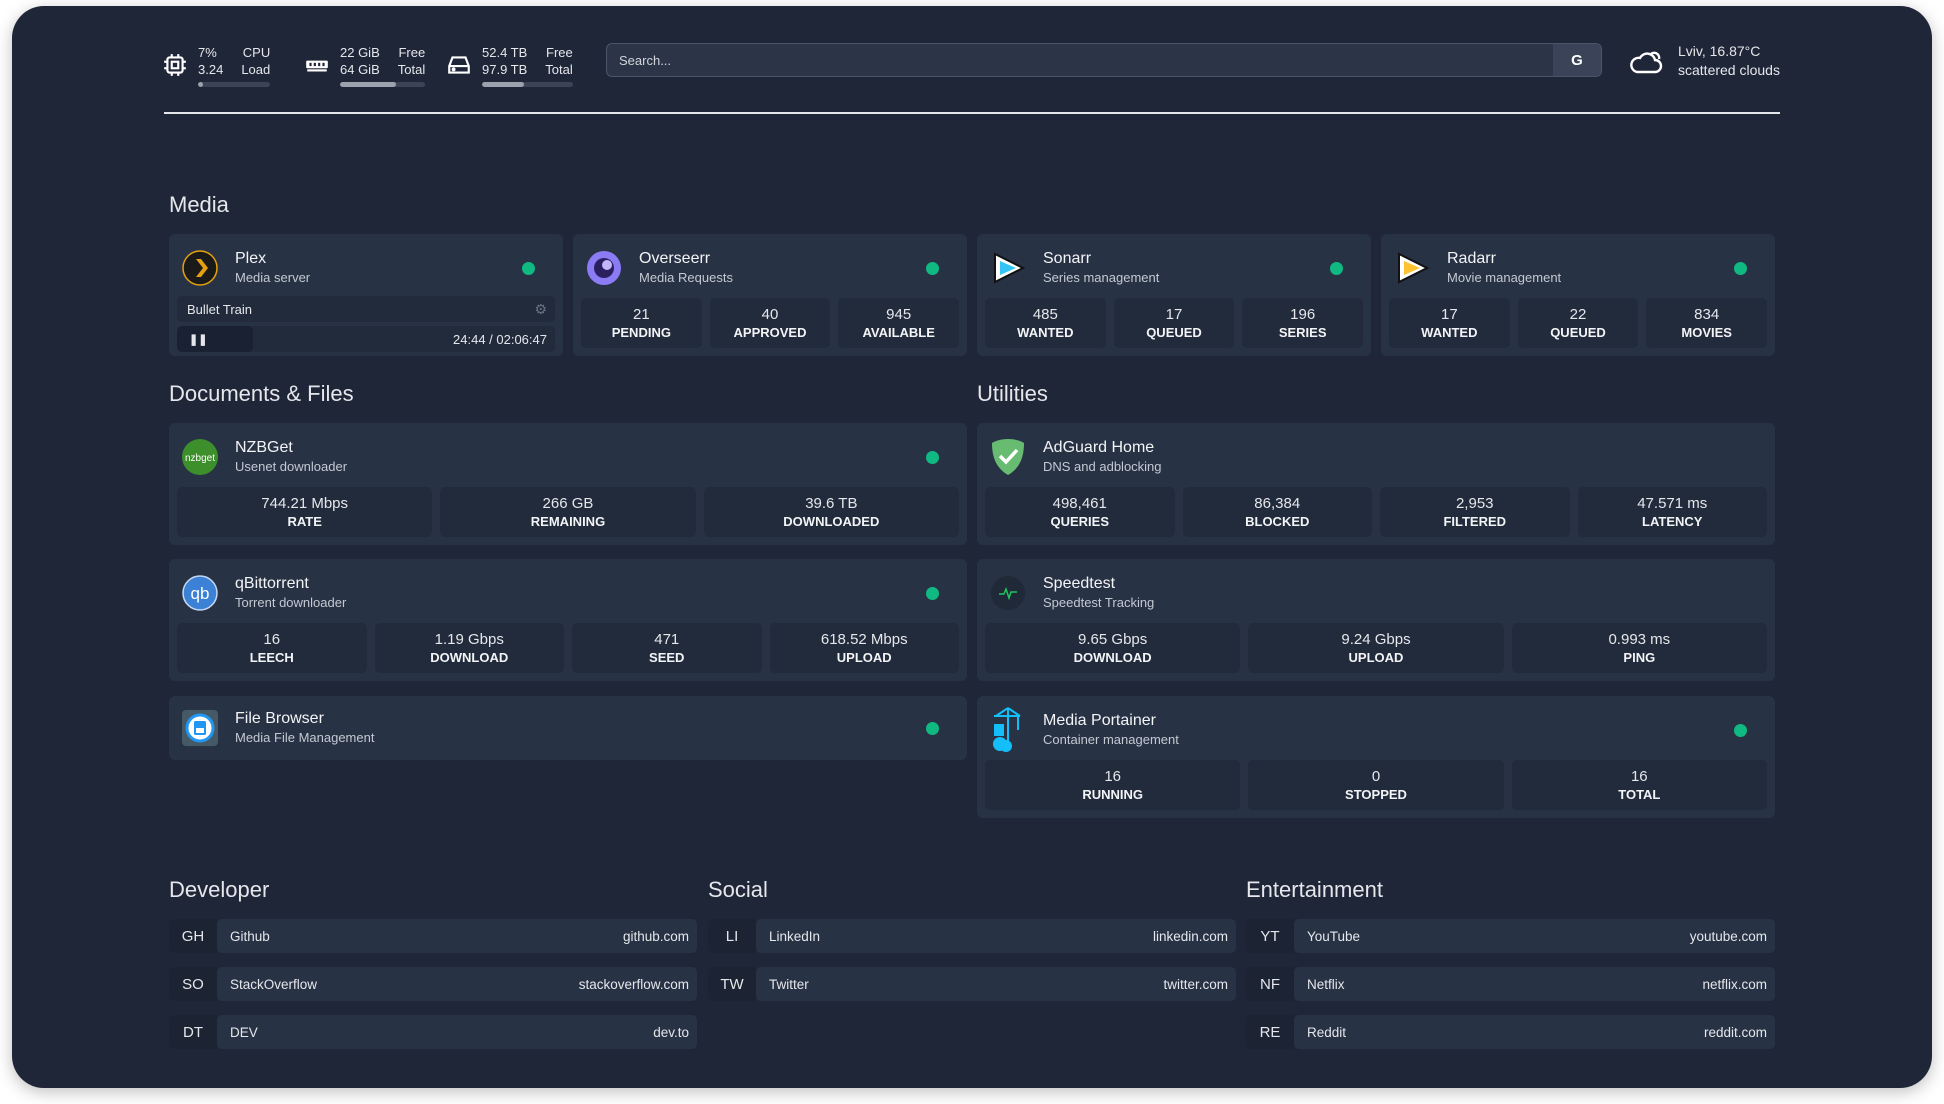 The height and width of the screenshot is (1104, 1944). What do you see at coordinates (641, 332) in the screenshot?
I see `stat-label: PENDING` at bounding box center [641, 332].